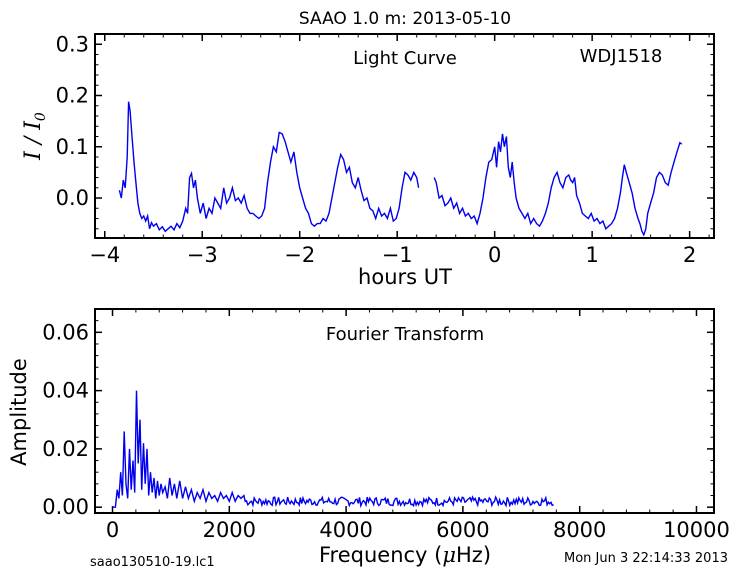 The height and width of the screenshot is (580, 742). Describe the element at coordinates (65, 391) in the screenshot. I see `y-tick-label: 0.04` at that location.